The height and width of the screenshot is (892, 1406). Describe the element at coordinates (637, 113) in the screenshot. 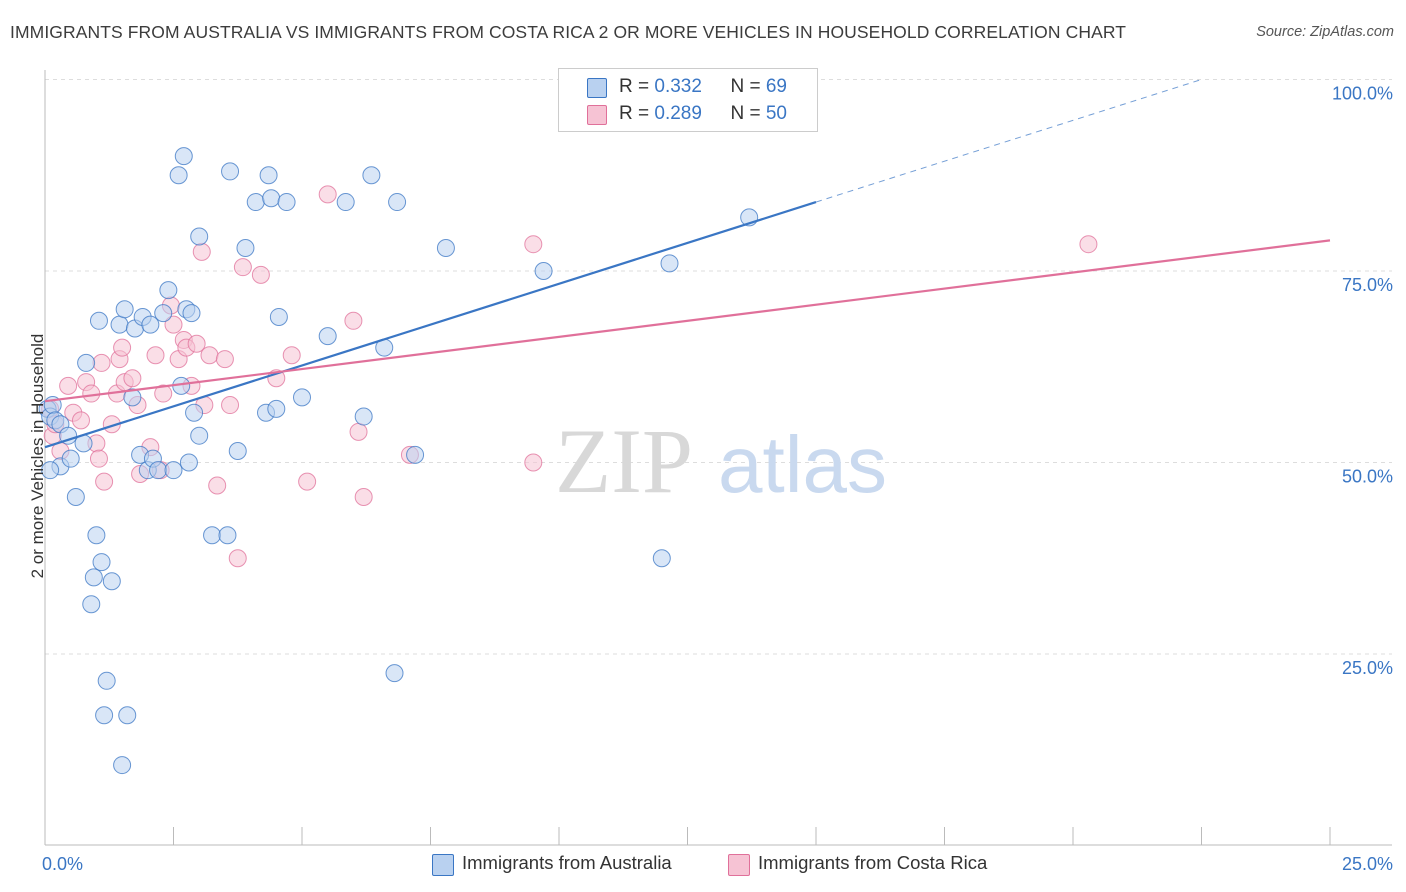

I see `legend-r-label-costa-rica: R =` at that location.